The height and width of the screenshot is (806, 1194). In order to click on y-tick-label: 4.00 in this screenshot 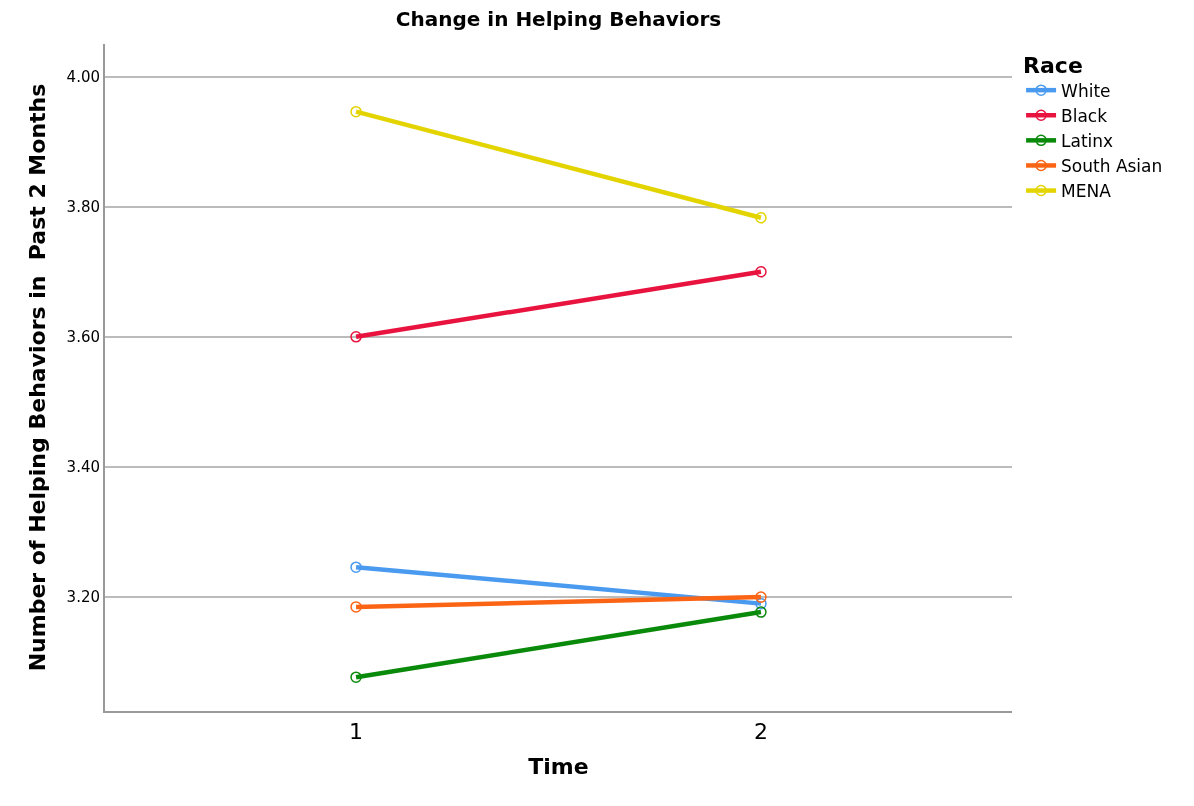, I will do `click(83, 76)`.